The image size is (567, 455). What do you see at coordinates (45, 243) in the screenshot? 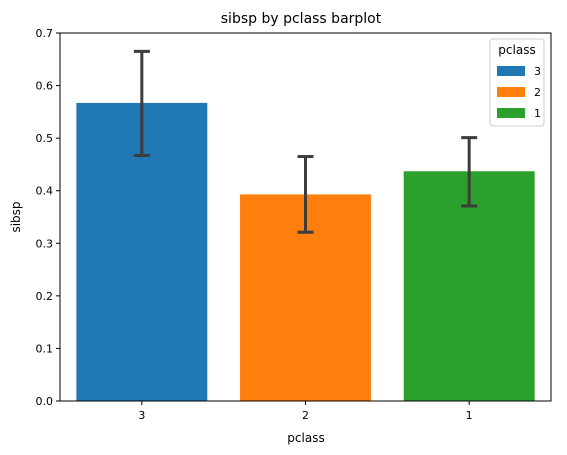
I see `y-tick-label: 0.3` at bounding box center [45, 243].